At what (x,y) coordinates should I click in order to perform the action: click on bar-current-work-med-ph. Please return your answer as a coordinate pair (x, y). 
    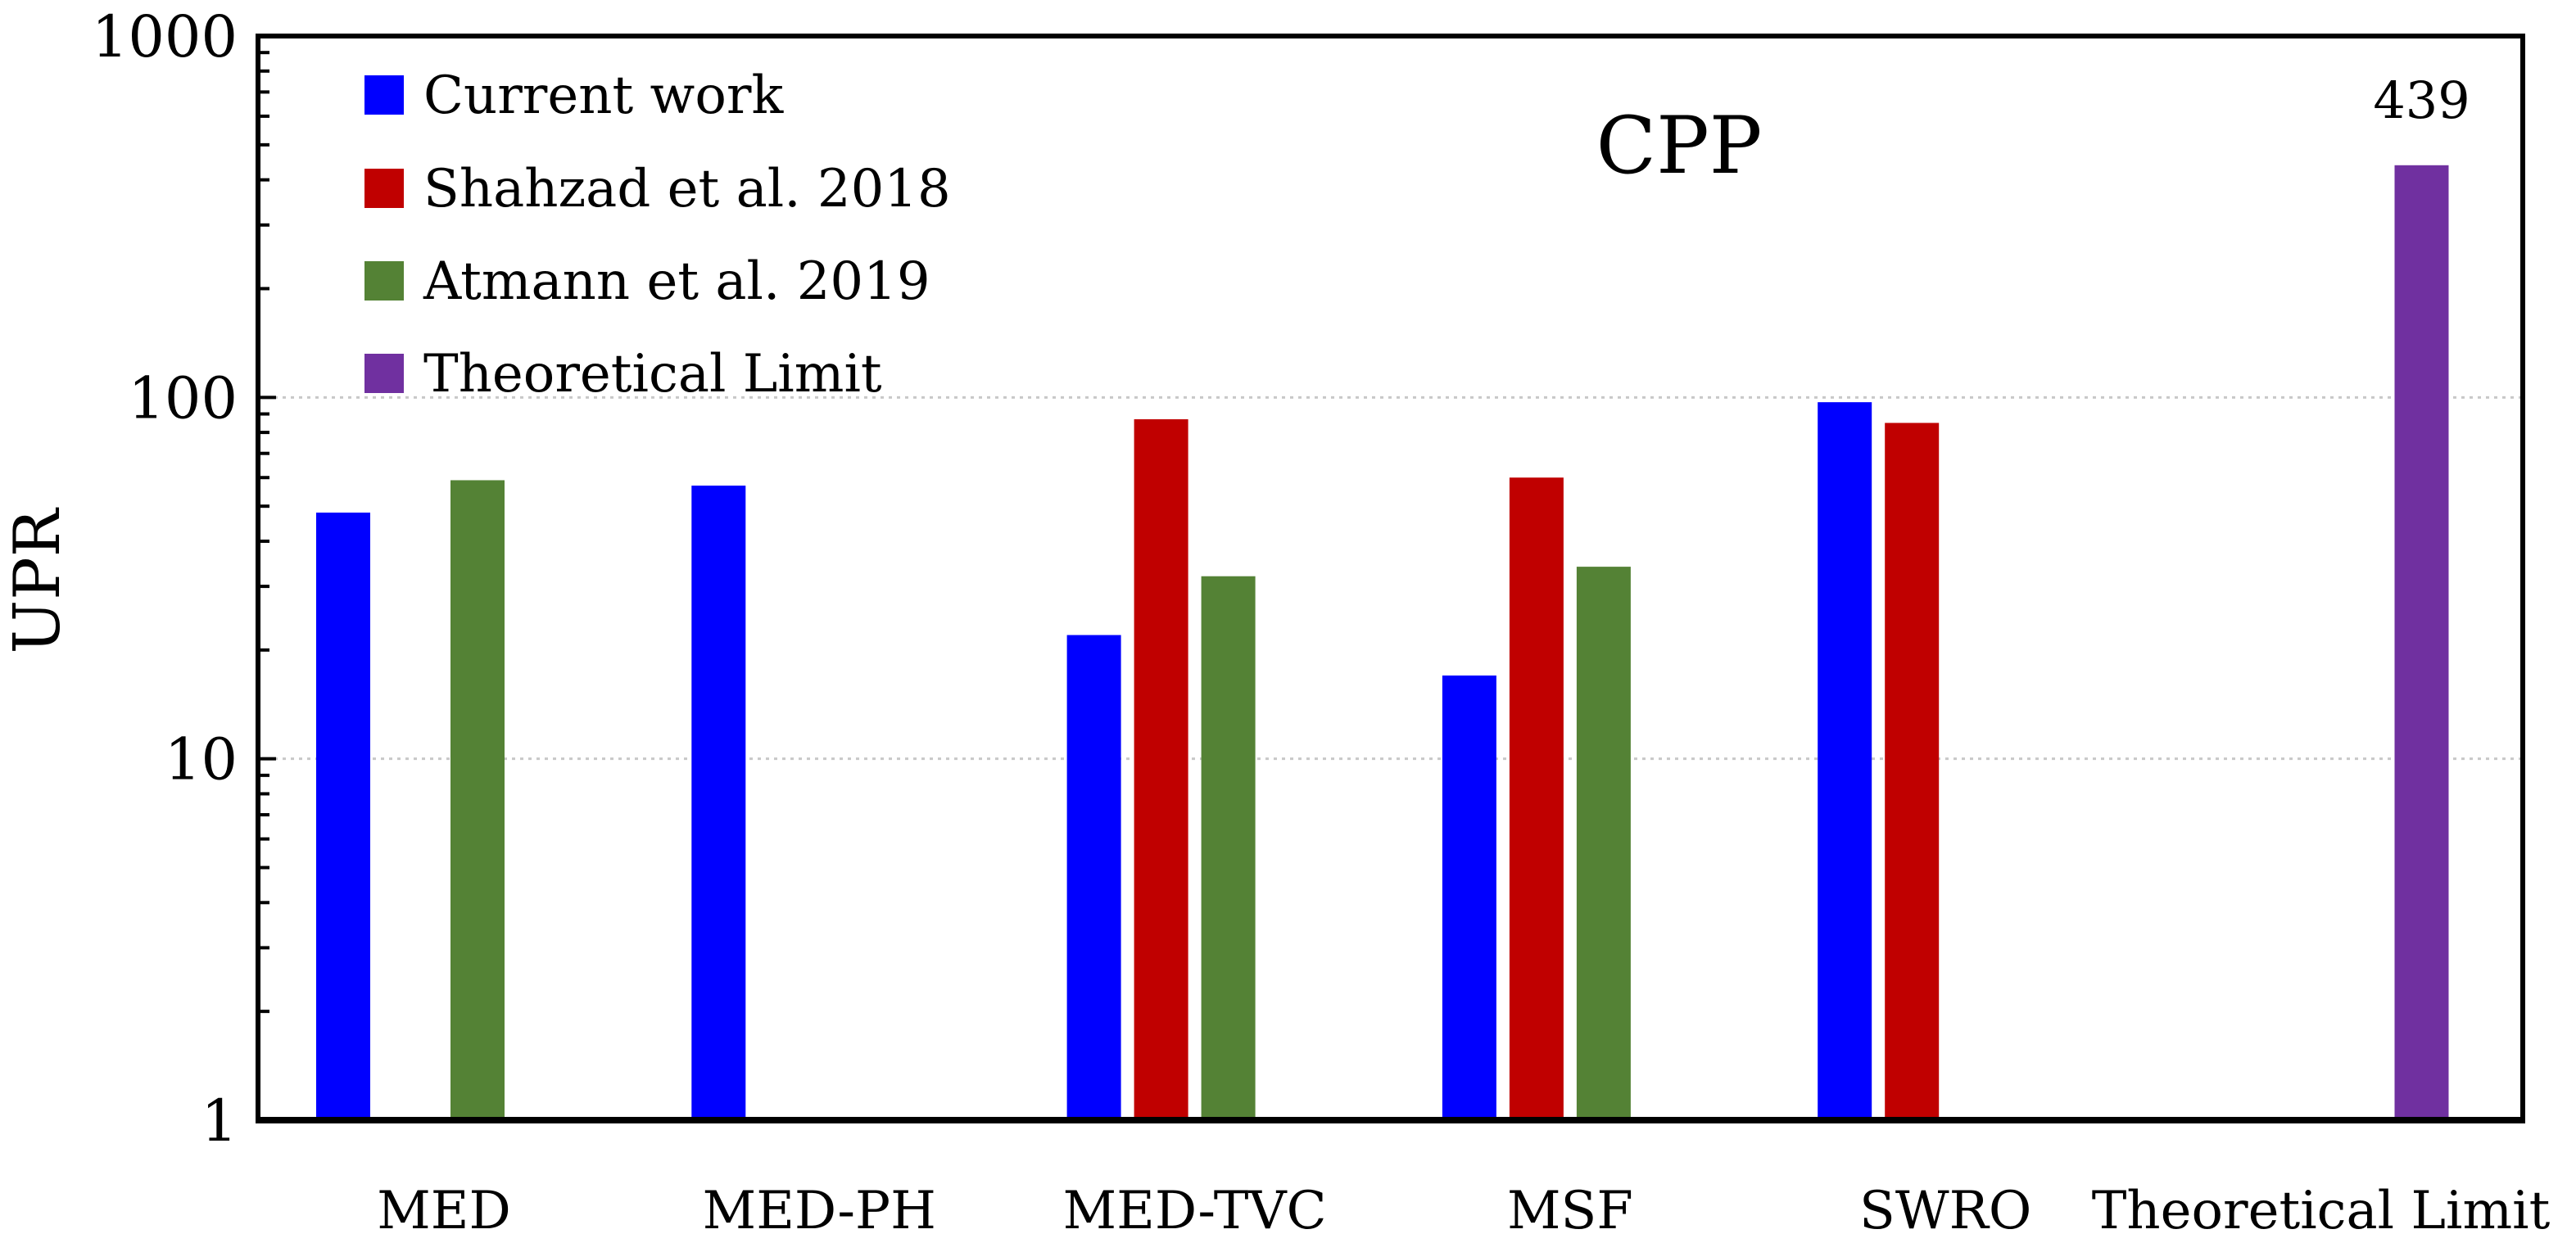
    Looking at the image, I should click on (718, 803).